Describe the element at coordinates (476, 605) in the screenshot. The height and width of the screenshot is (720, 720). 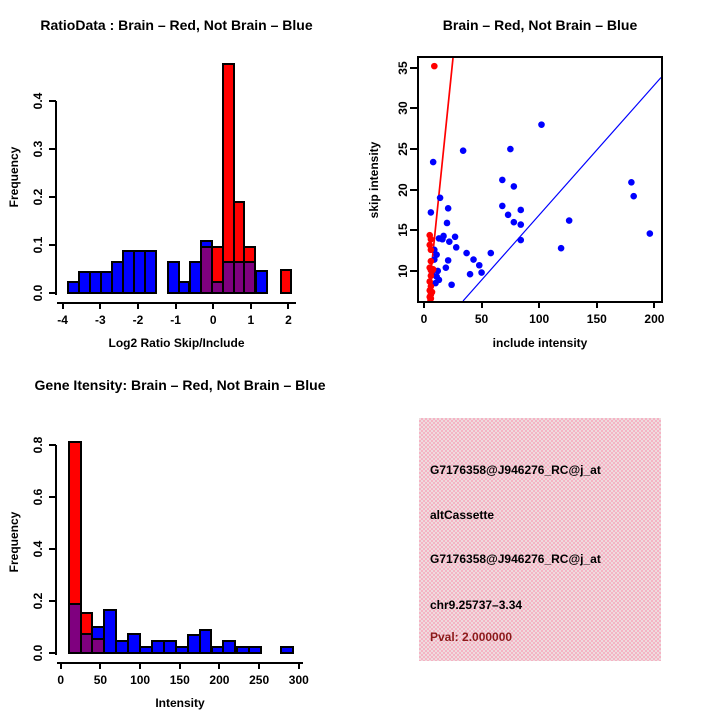
I see `locus-text: chr9.25737–3.34` at that location.